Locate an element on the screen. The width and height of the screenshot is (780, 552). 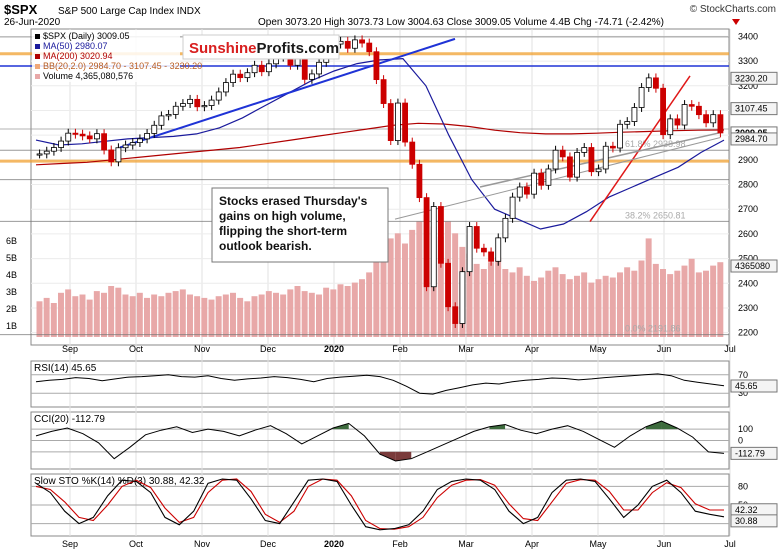
cci-tick-label: 100 is located at coordinates (745, 429).